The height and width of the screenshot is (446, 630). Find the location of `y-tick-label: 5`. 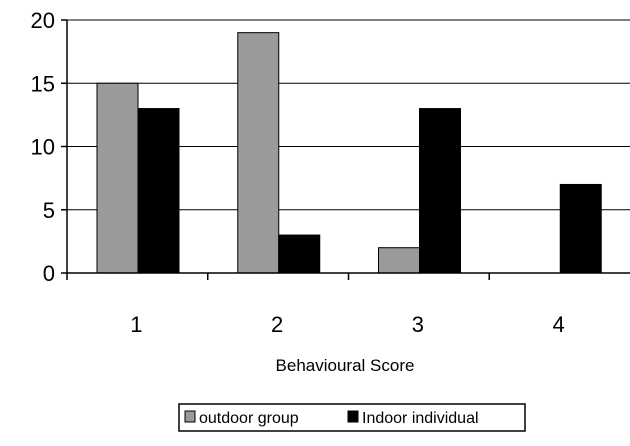

y-tick-label: 5 is located at coordinates (49, 210).